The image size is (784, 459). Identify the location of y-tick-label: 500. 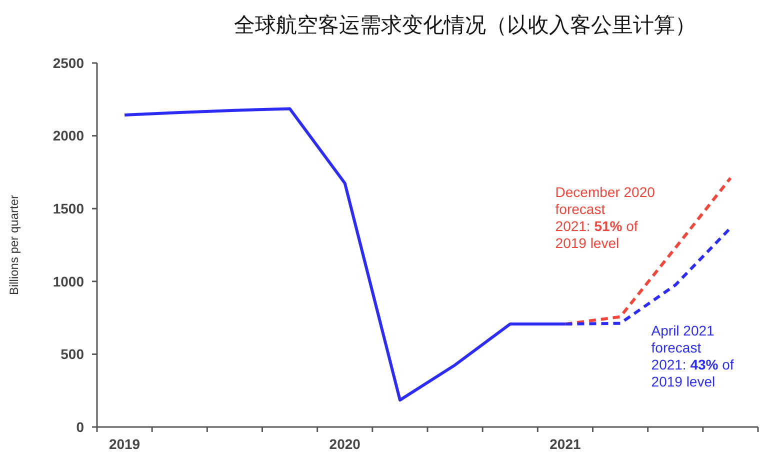
(72, 354).